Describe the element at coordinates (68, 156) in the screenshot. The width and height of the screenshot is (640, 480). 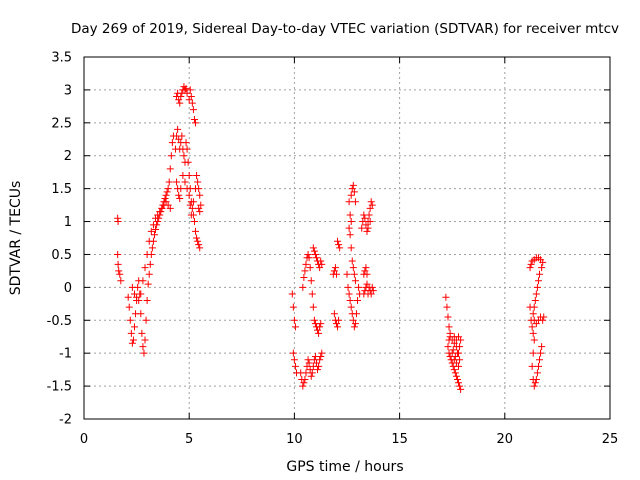
I see `y-tick-label: 2` at that location.